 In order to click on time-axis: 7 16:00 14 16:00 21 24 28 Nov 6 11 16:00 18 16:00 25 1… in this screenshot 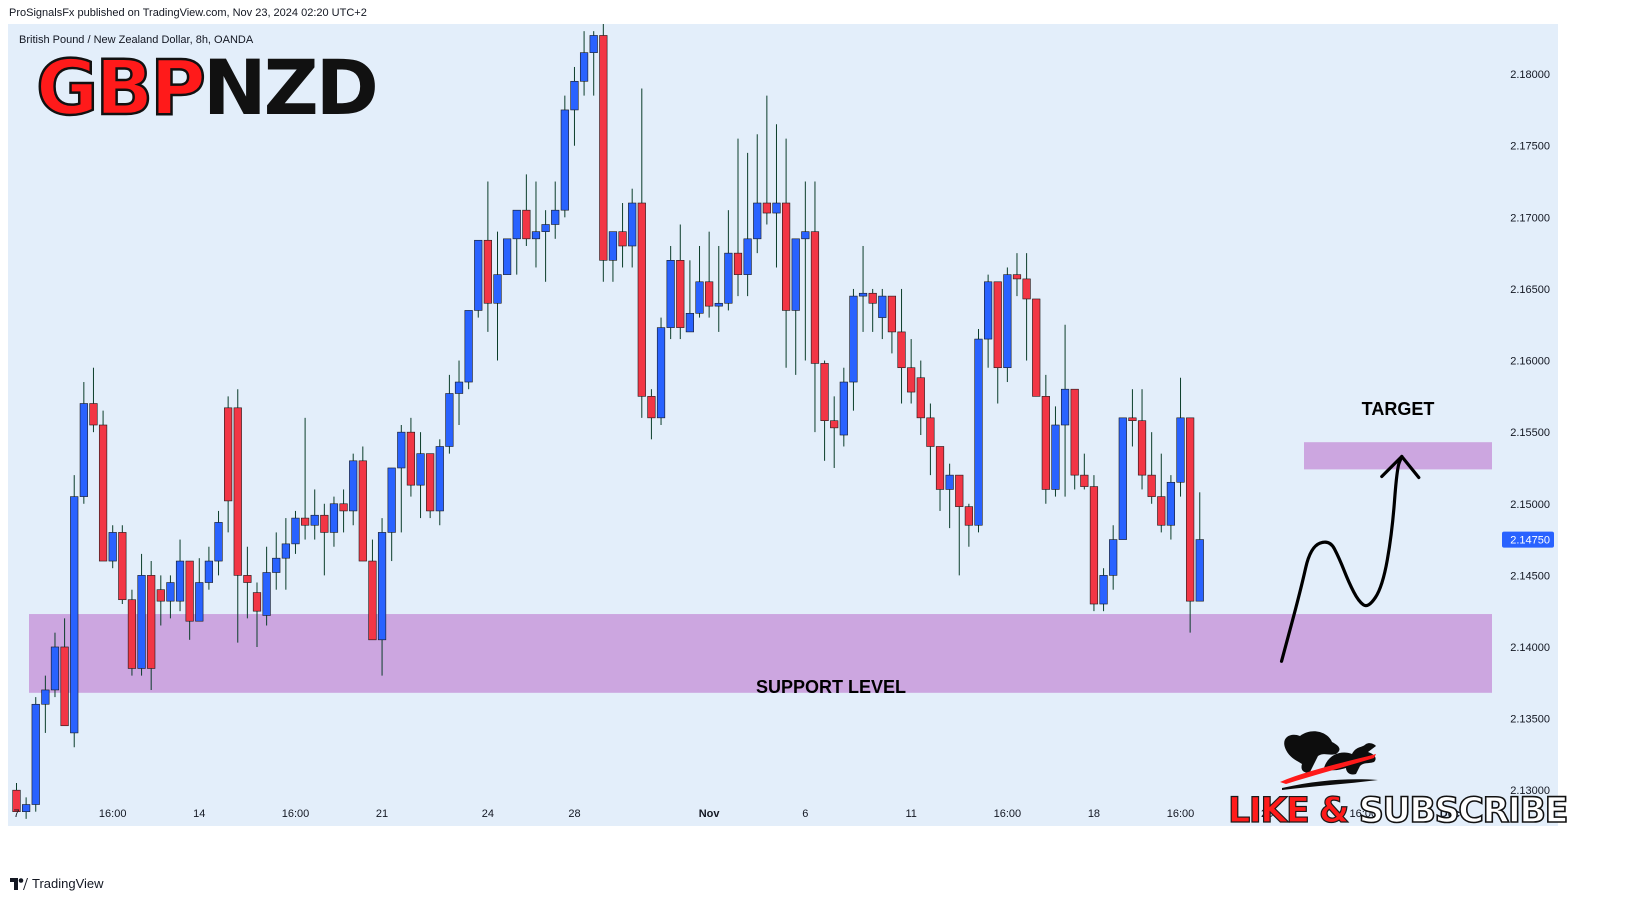, I will do `click(736, 814)`.